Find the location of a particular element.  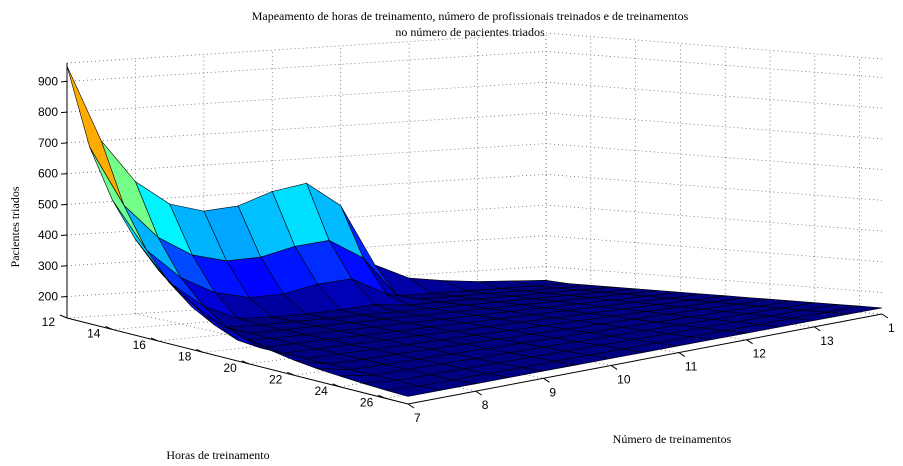

x-tick-label-3: 10 is located at coordinates (624, 379).